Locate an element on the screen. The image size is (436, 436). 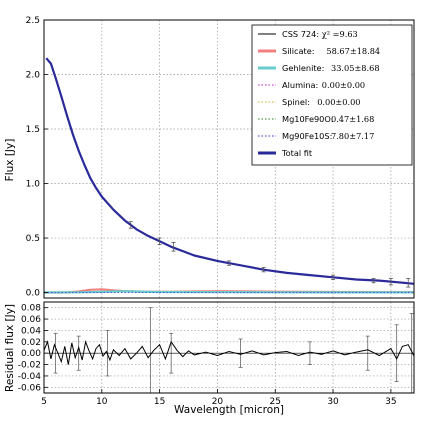
residual-x-tick-label: 35 is located at coordinates (390, 402).